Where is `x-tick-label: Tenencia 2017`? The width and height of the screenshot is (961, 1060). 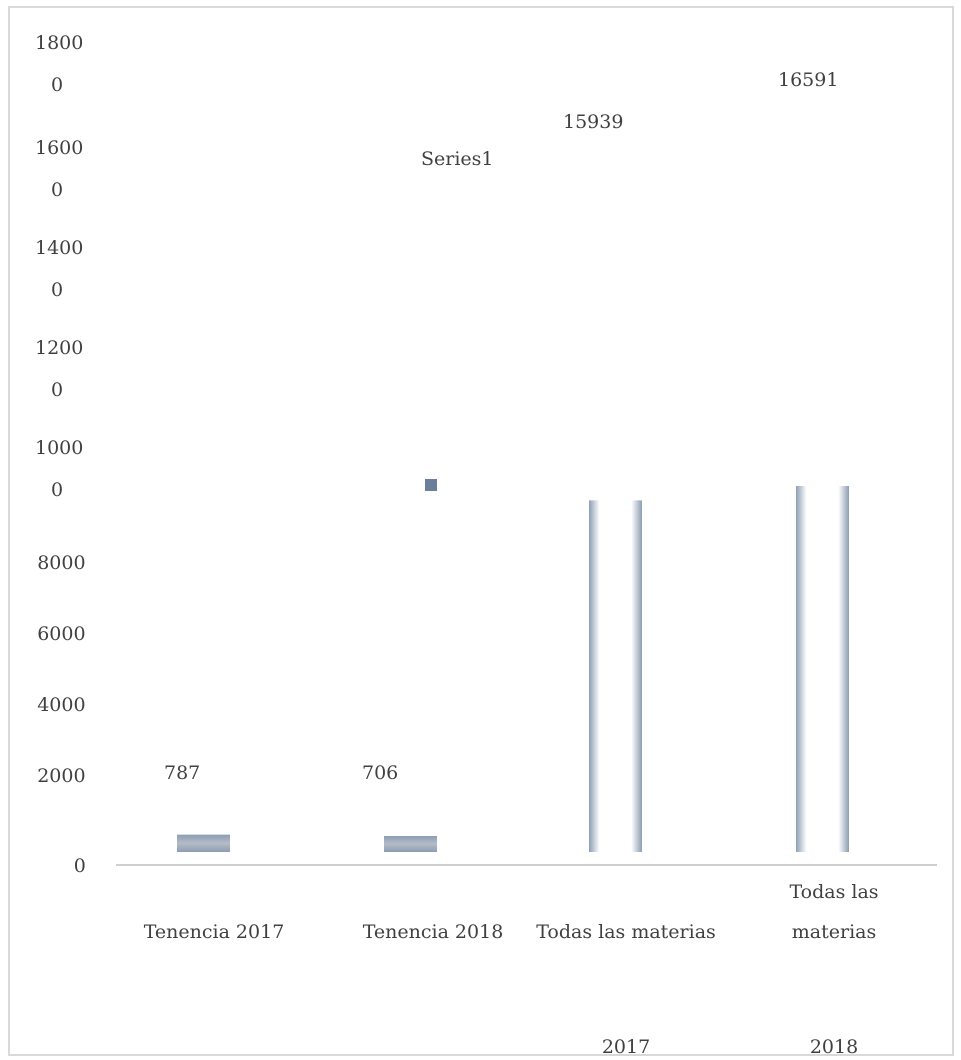
x-tick-label: Tenencia 2017 is located at coordinates (214, 932).